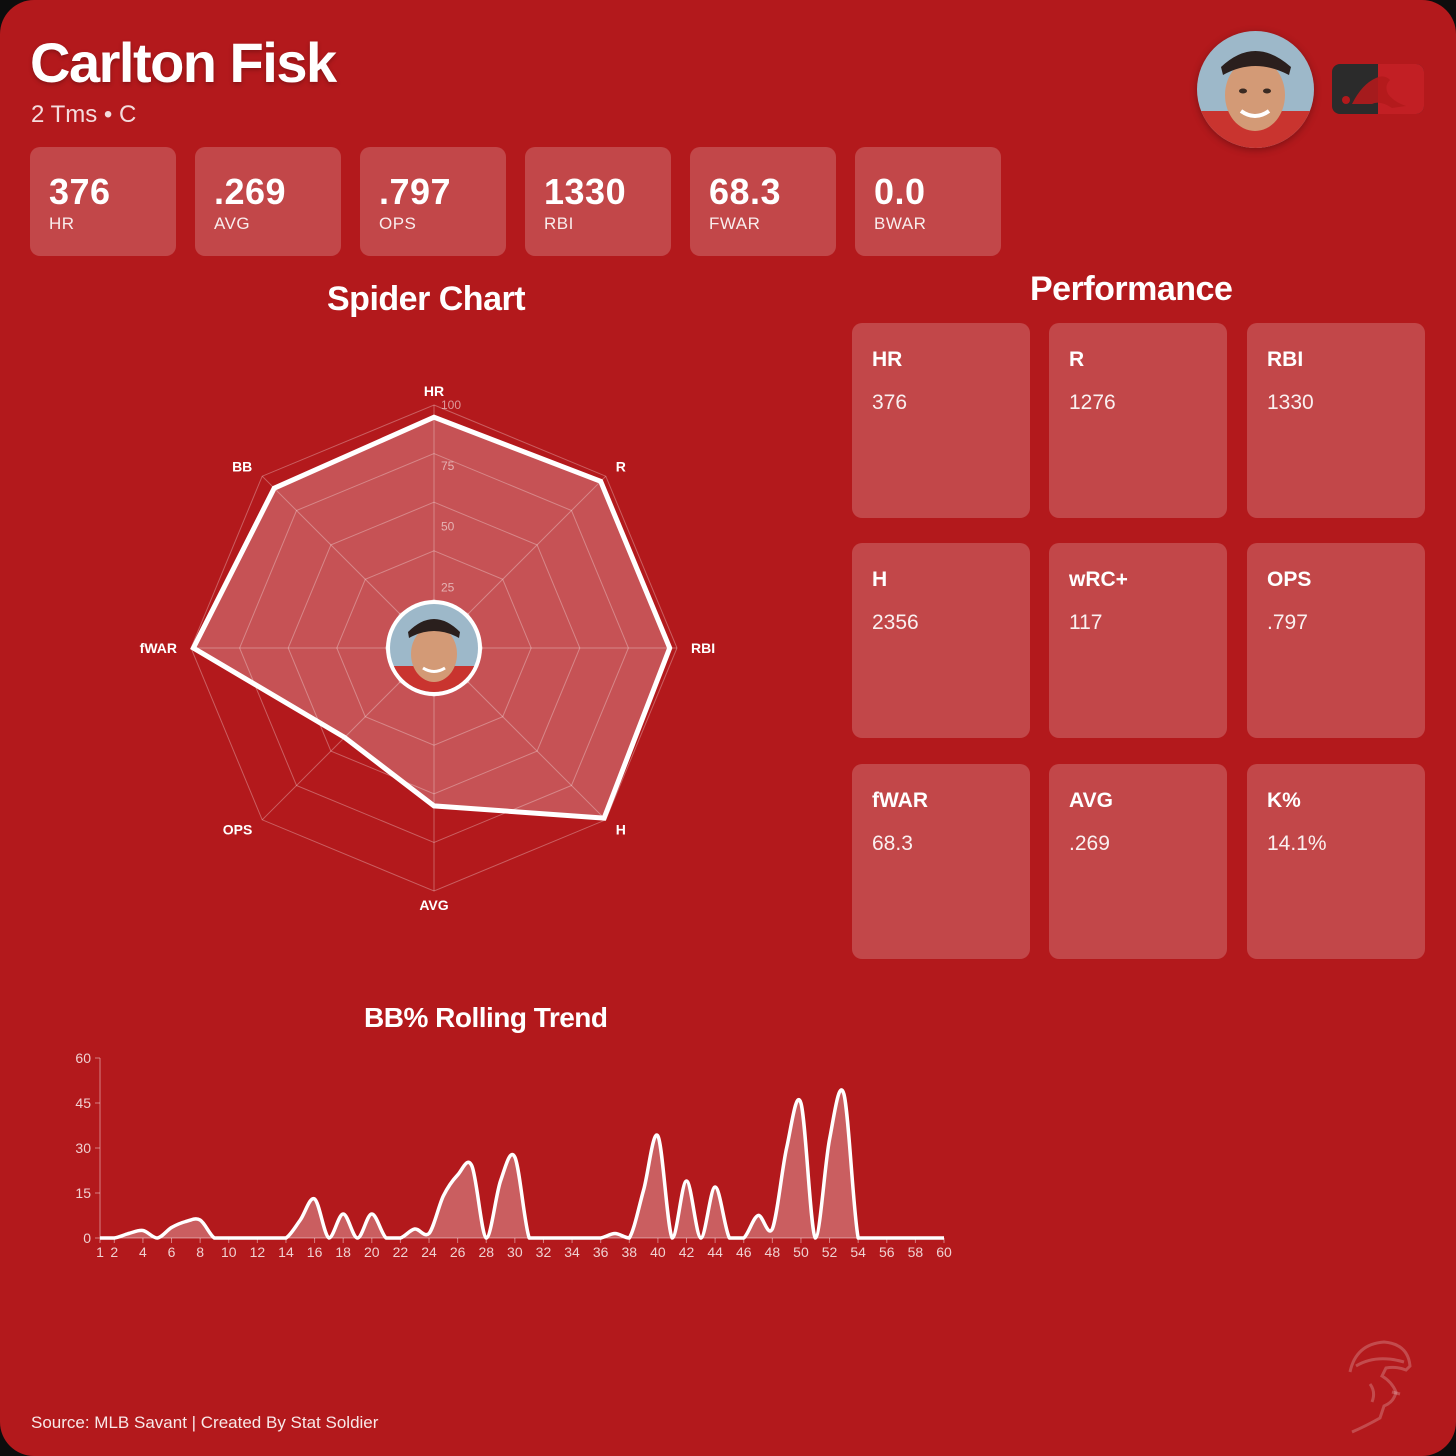 Image resolution: width=1456 pixels, height=1456 pixels. What do you see at coordinates (601, 1252) in the screenshot?
I see `trend-x-tick-label: 36` at bounding box center [601, 1252].